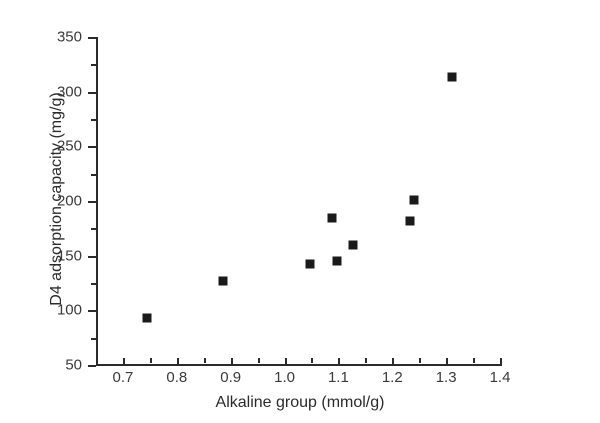  Describe the element at coordinates (97, 201) in the screenshot. I see `y-axis-line` at that location.